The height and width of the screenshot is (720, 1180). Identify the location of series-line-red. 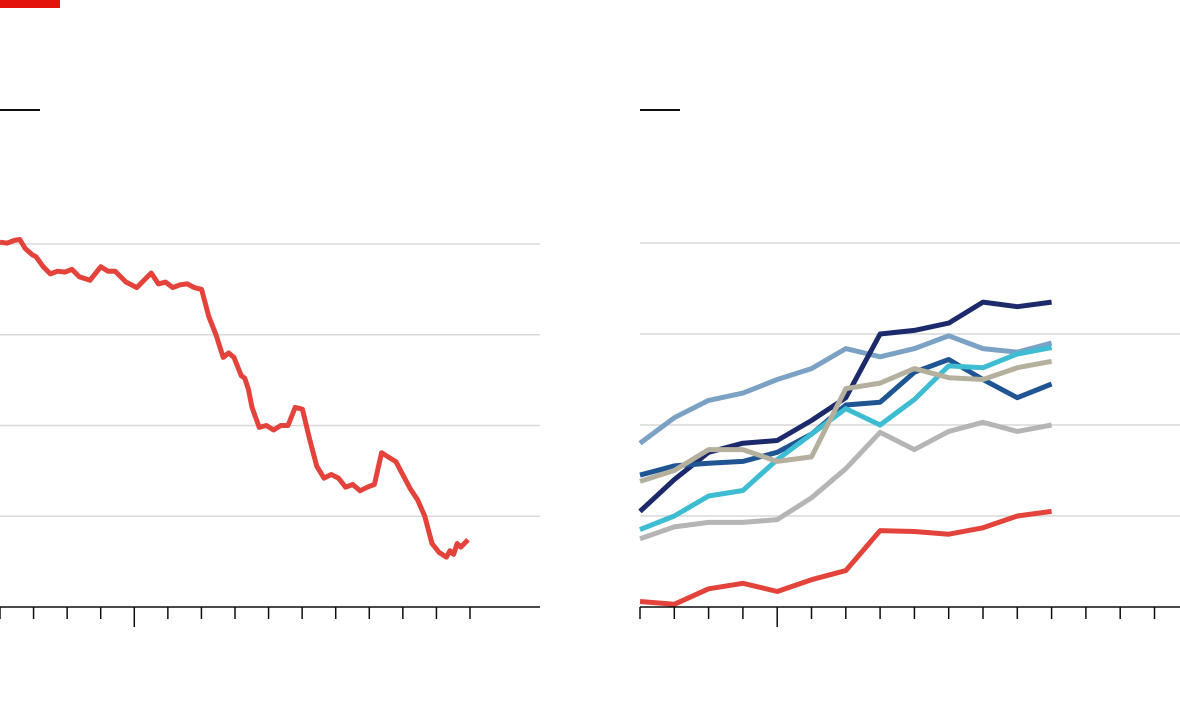
(845, 557).